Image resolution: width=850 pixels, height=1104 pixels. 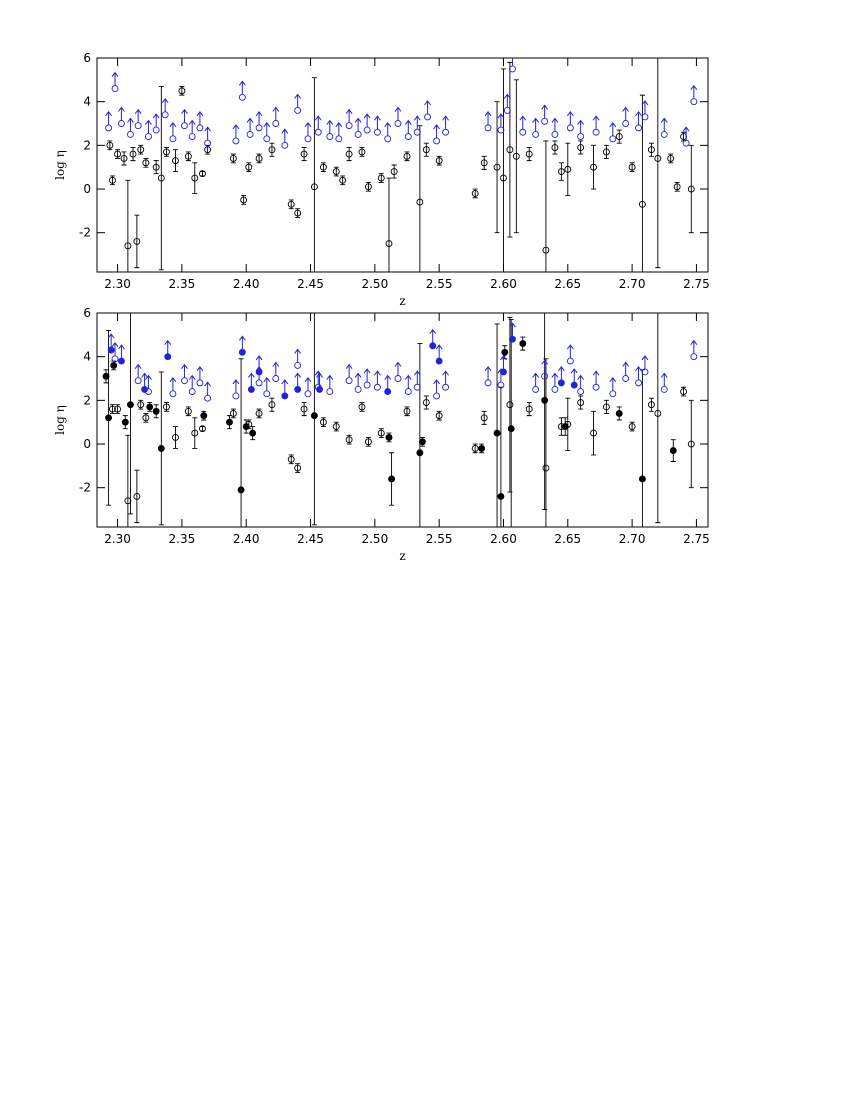 What do you see at coordinates (402, 165) in the screenshot?
I see `plot-frame` at bounding box center [402, 165].